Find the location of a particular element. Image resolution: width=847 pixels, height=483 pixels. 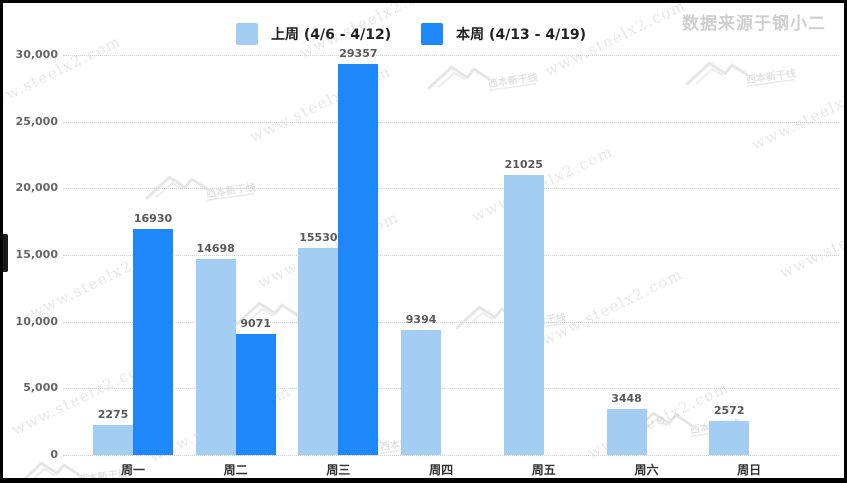

bar-series1-周二 is located at coordinates (255, 394).